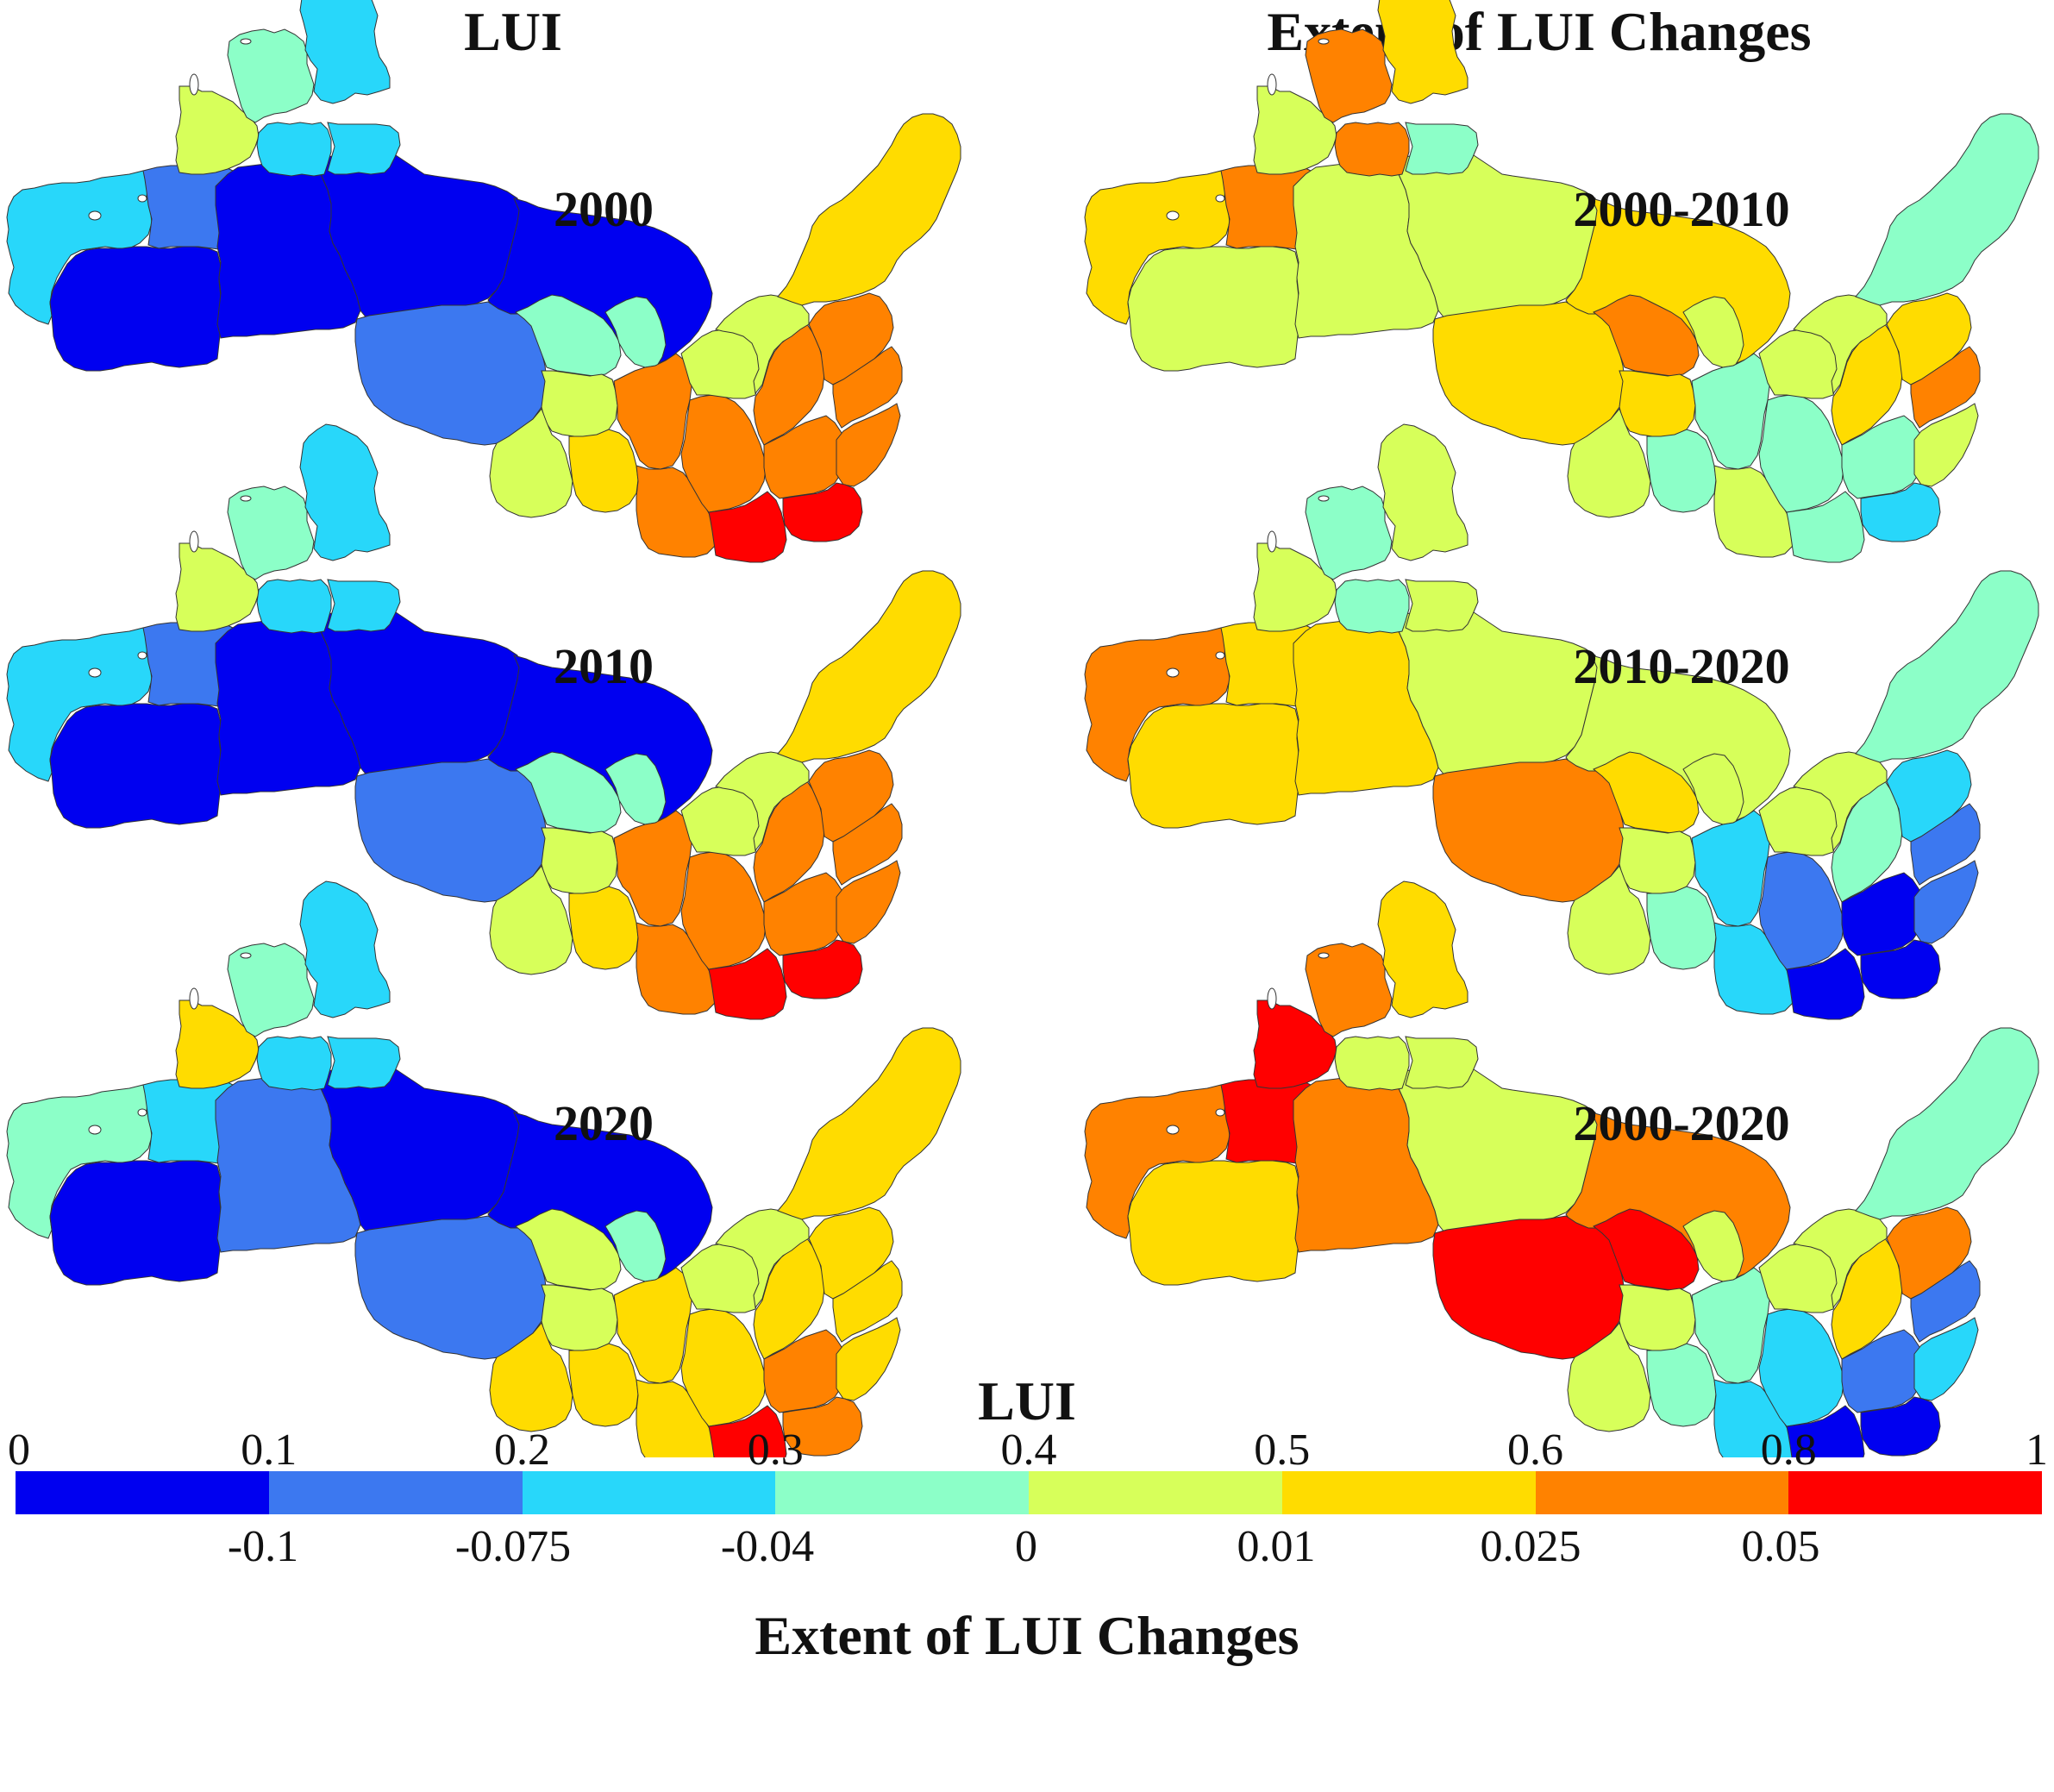 The height and width of the screenshot is (1792, 2054). Describe the element at coordinates (1681, 209) in the screenshot. I see `panel-label-2000-2010: 2000-2010` at that location.